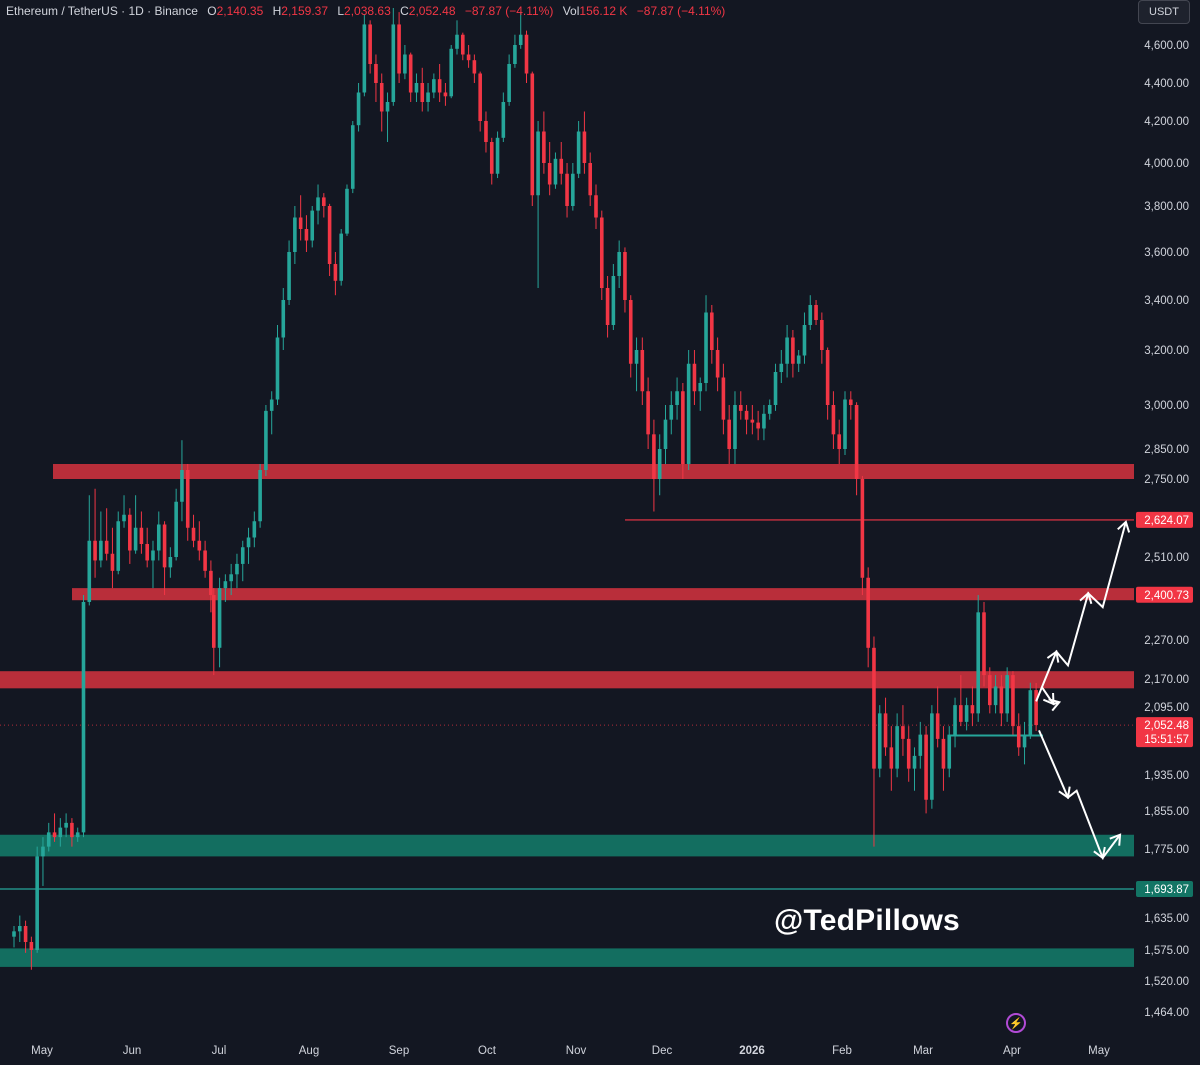  I want to click on bullish-projection, so click(1081, 611).